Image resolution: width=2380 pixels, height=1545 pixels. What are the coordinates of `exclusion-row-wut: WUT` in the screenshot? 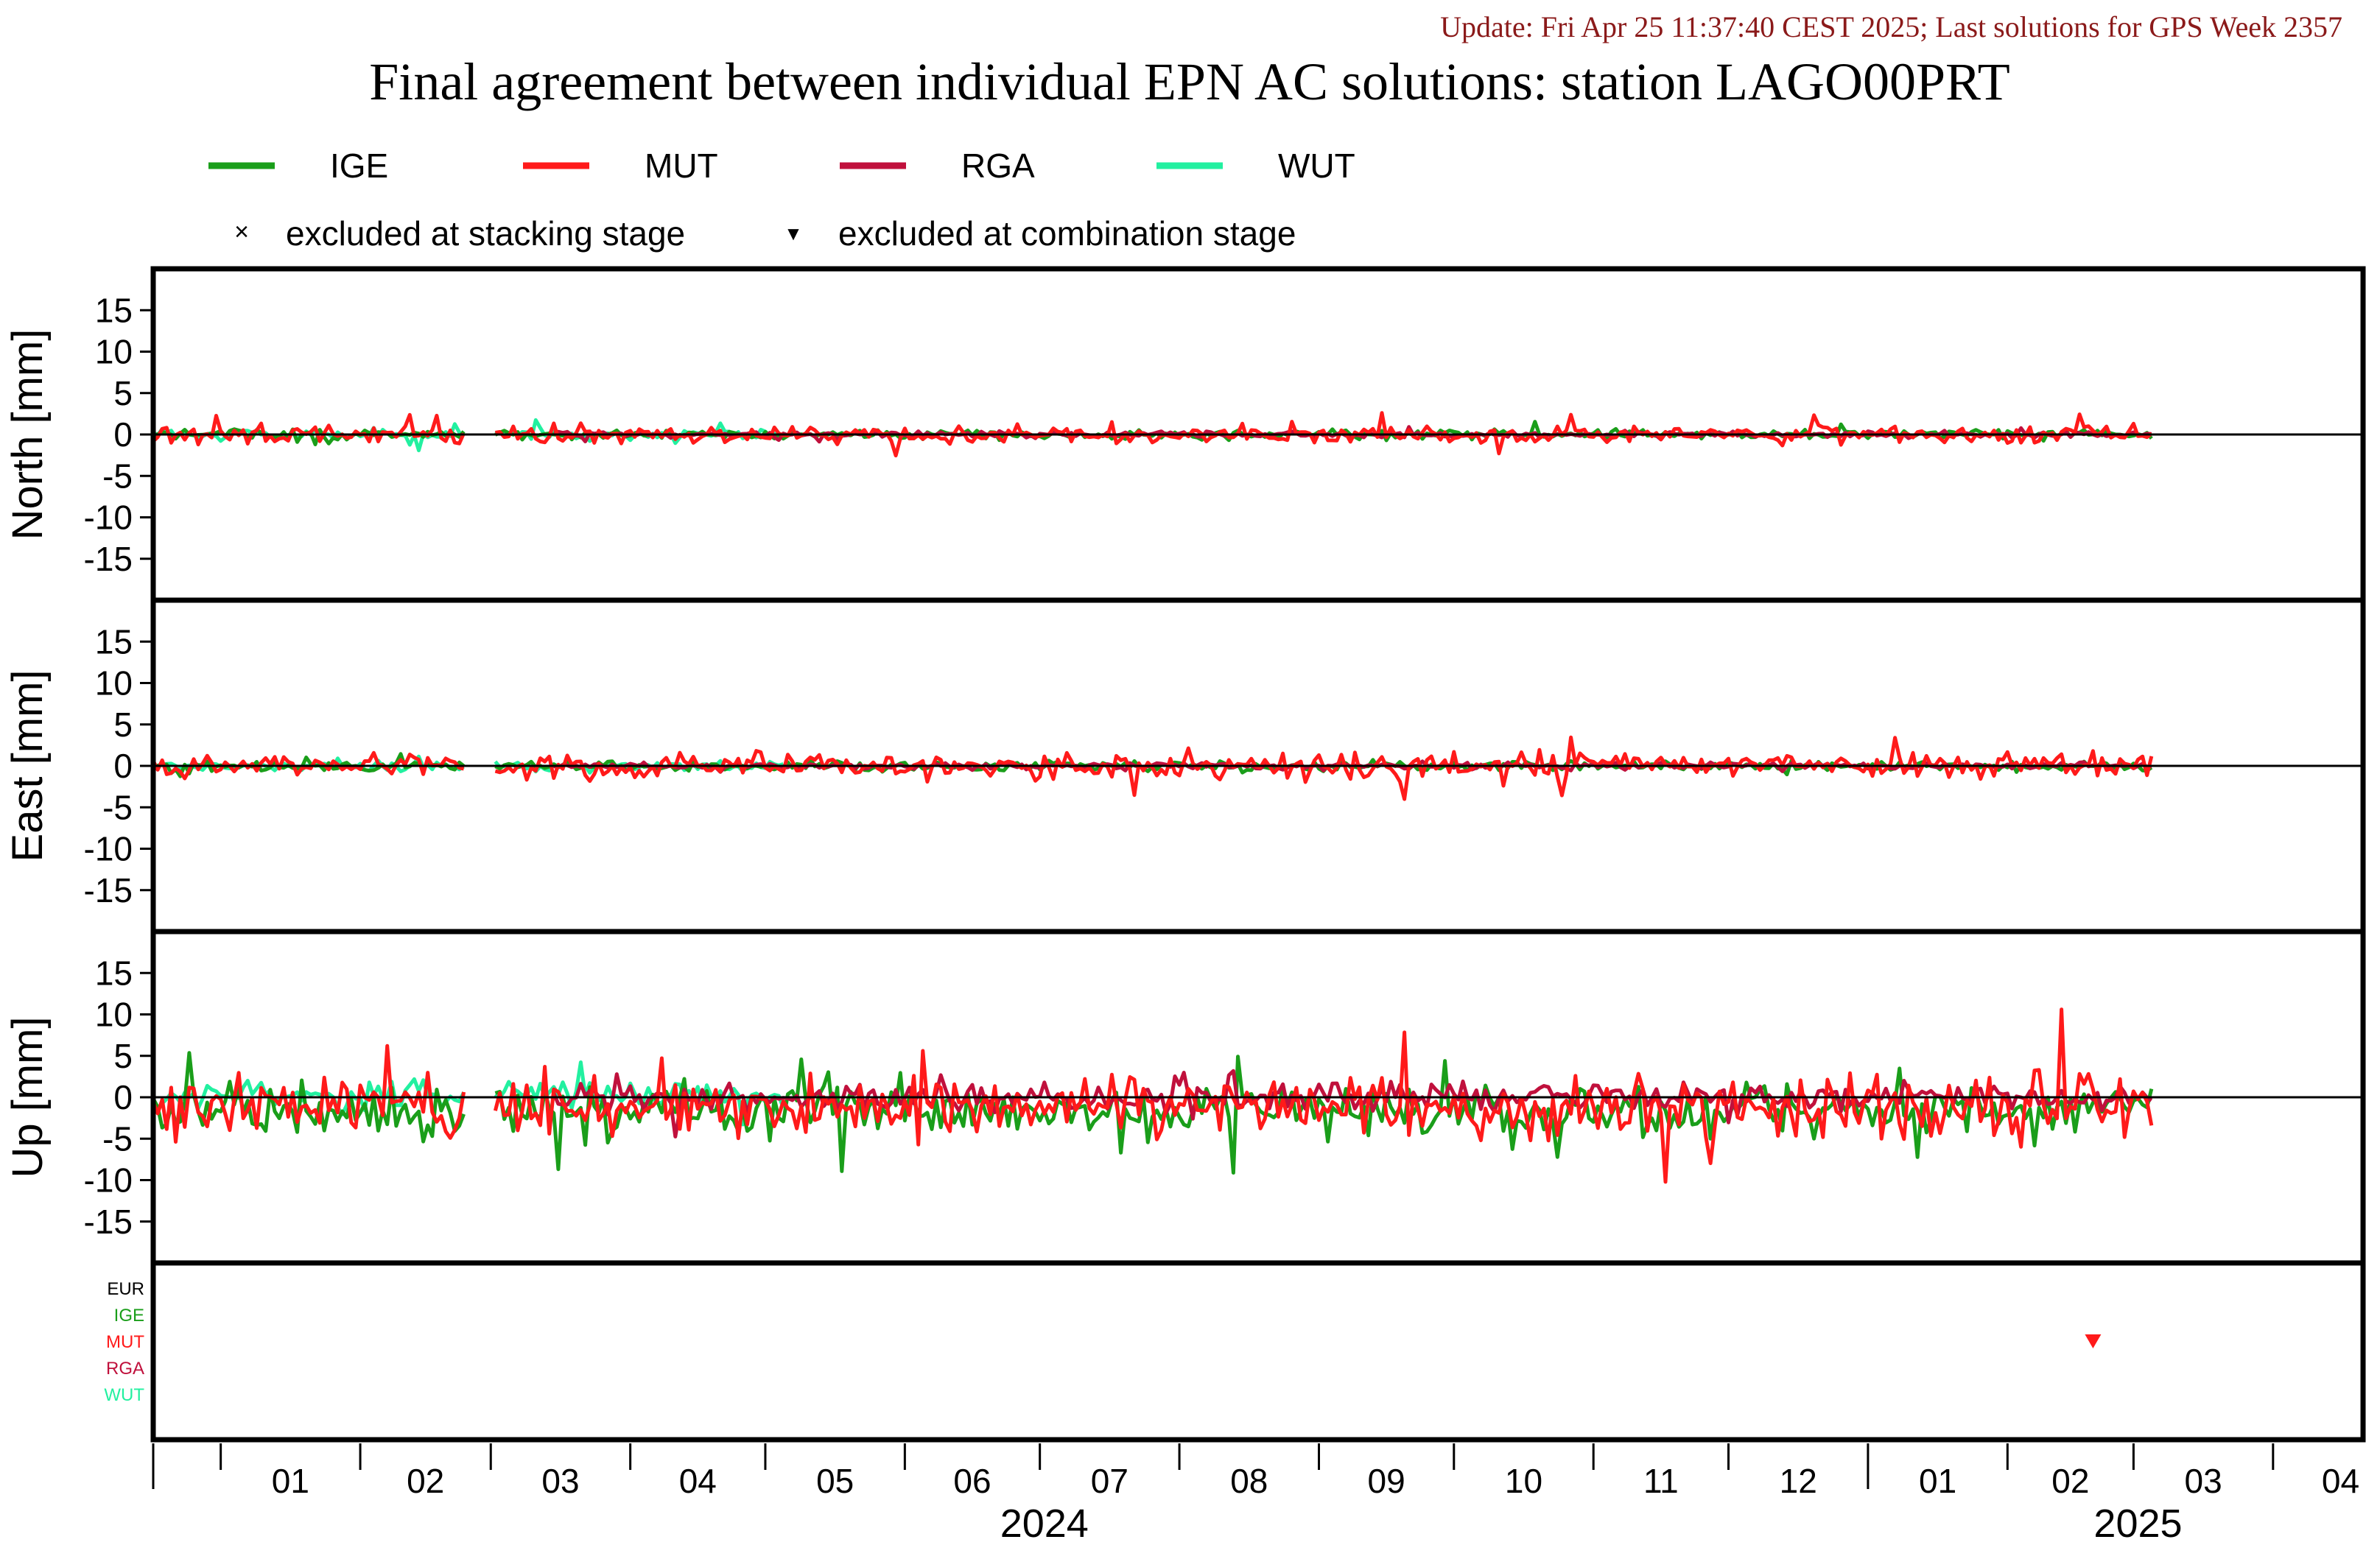 It's located at (124, 1395).